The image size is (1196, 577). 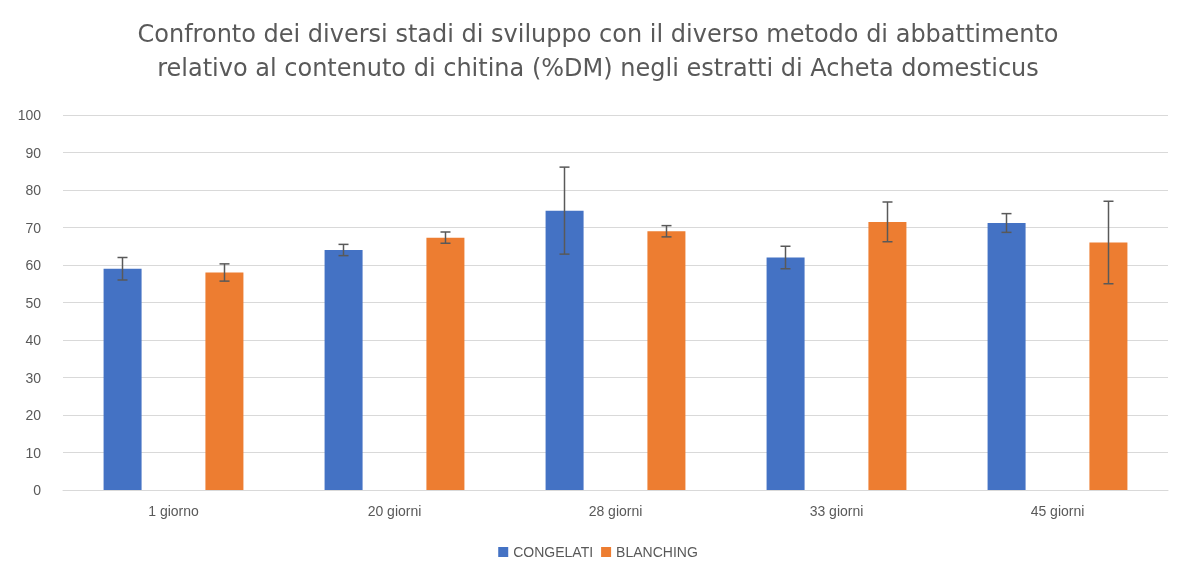 What do you see at coordinates (33, 452) in the screenshot?
I see `y-tick-label: 10` at bounding box center [33, 452].